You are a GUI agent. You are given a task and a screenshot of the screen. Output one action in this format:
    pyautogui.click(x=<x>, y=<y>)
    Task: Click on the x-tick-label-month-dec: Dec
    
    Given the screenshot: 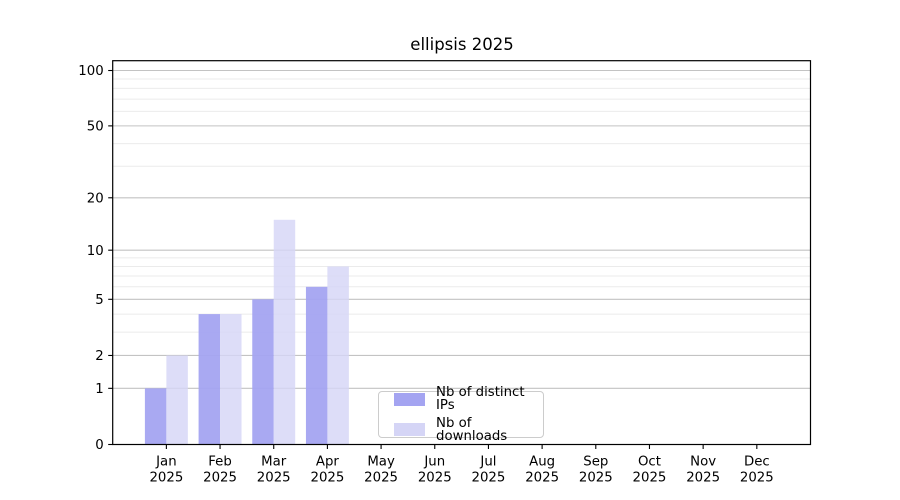 What is the action you would take?
    pyautogui.click(x=757, y=462)
    